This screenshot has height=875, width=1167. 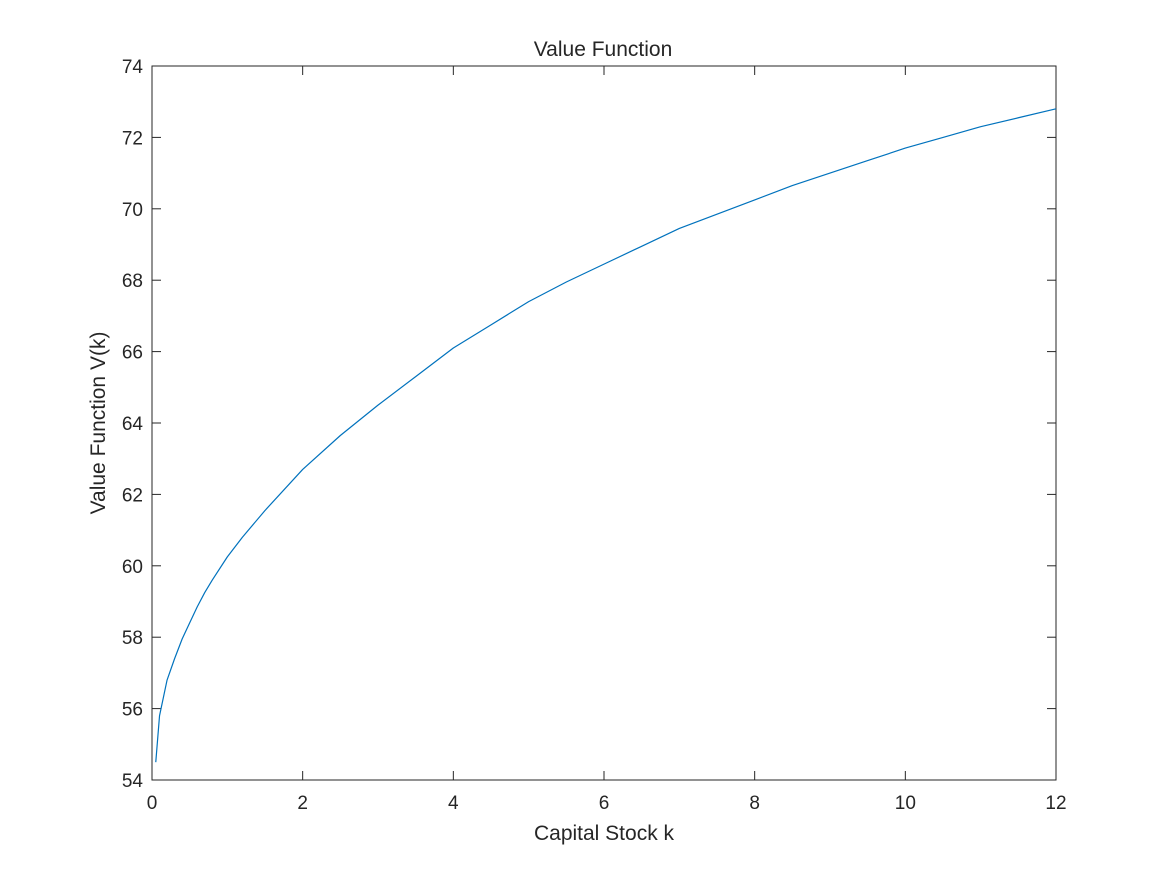 What do you see at coordinates (132, 138) in the screenshot?
I see `y-tick-label: 72` at bounding box center [132, 138].